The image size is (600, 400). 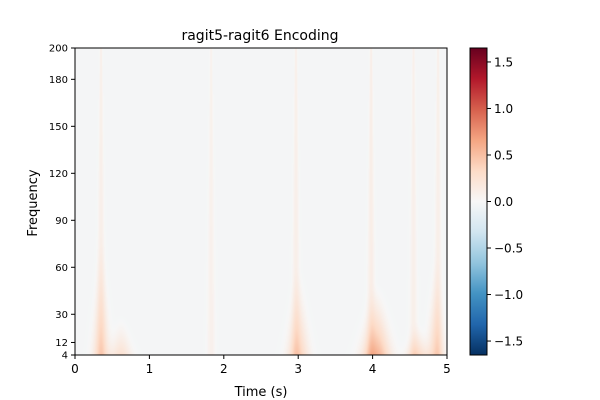 What do you see at coordinates (508, 249) in the screenshot?
I see `colorbar-tick-label: −0.5` at bounding box center [508, 249].